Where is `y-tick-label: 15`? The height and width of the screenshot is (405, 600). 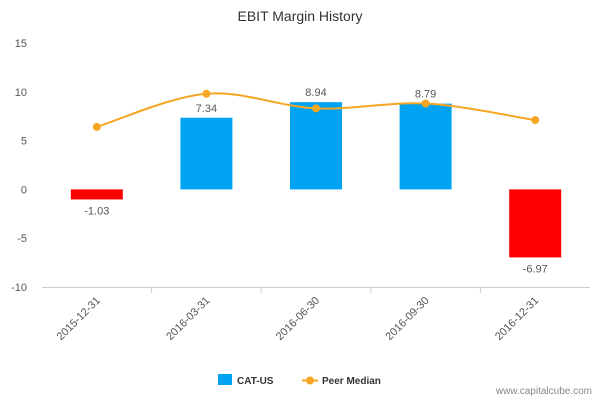 y-tick-label: 15 is located at coordinates (21, 44).